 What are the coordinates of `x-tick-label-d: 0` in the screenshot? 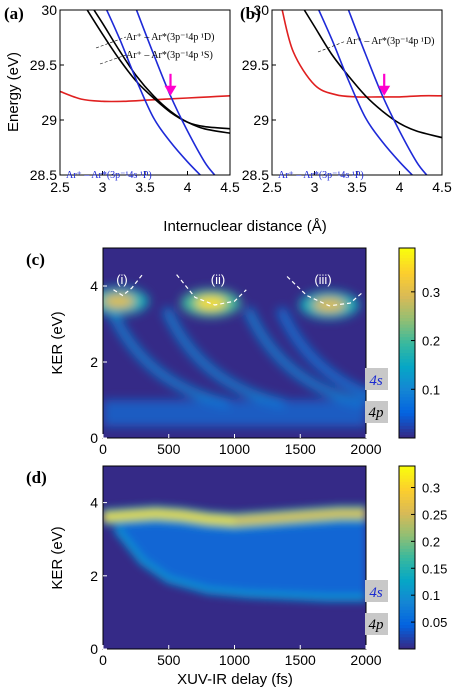 It's located at (103, 660).